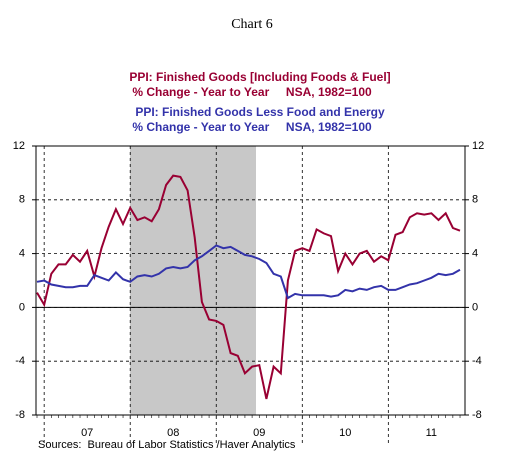 The width and height of the screenshot is (505, 462). I want to click on legend-entry: PPI: Finished Goods Less Food and Energy, so click(260, 112).